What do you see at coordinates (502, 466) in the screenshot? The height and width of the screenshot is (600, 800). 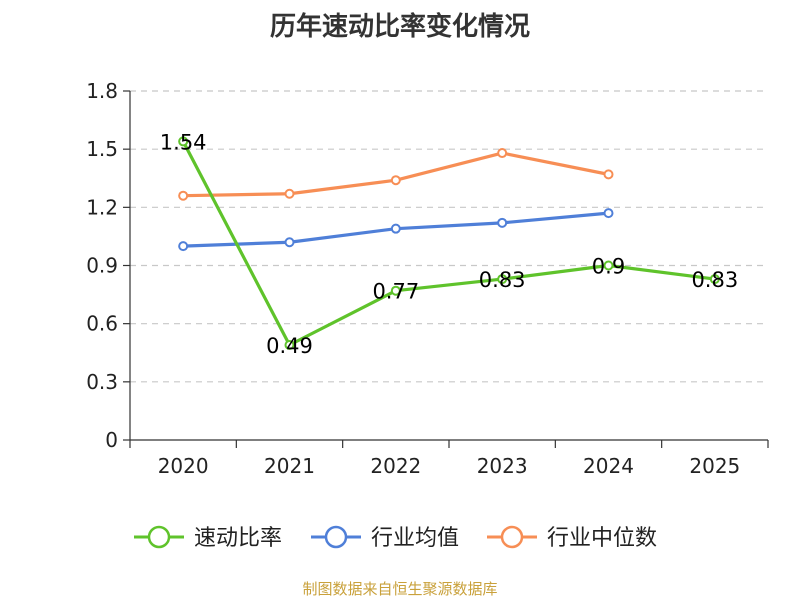 I see `x-tick-label-3: 2023` at bounding box center [502, 466].